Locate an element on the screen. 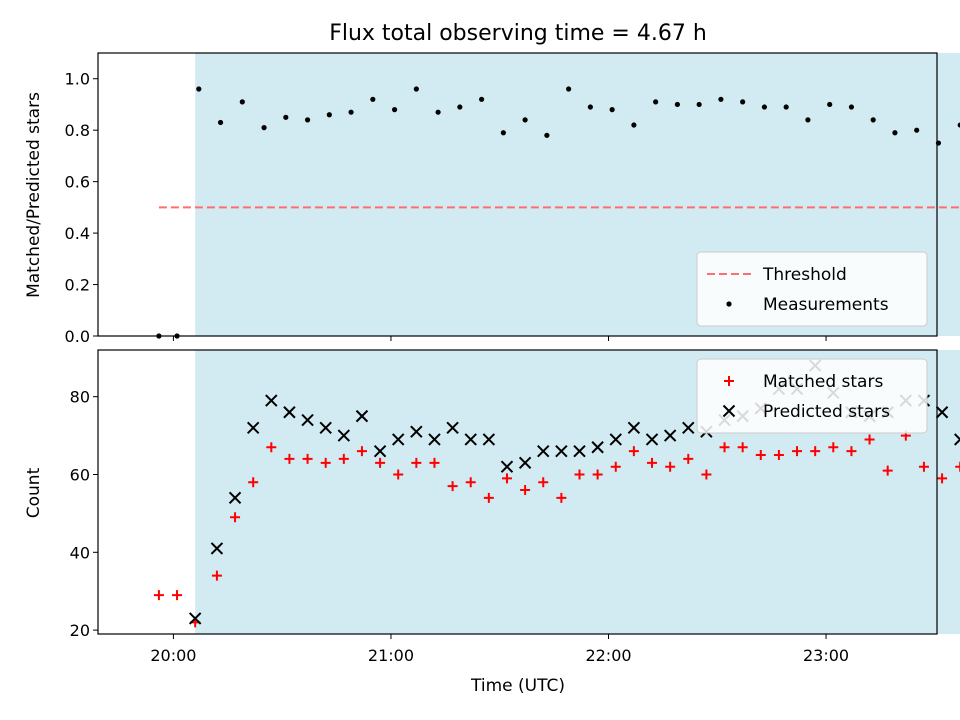 Image resolution: width=960 pixels, height=720 pixels. legend-measurement-swatch is located at coordinates (729, 304).